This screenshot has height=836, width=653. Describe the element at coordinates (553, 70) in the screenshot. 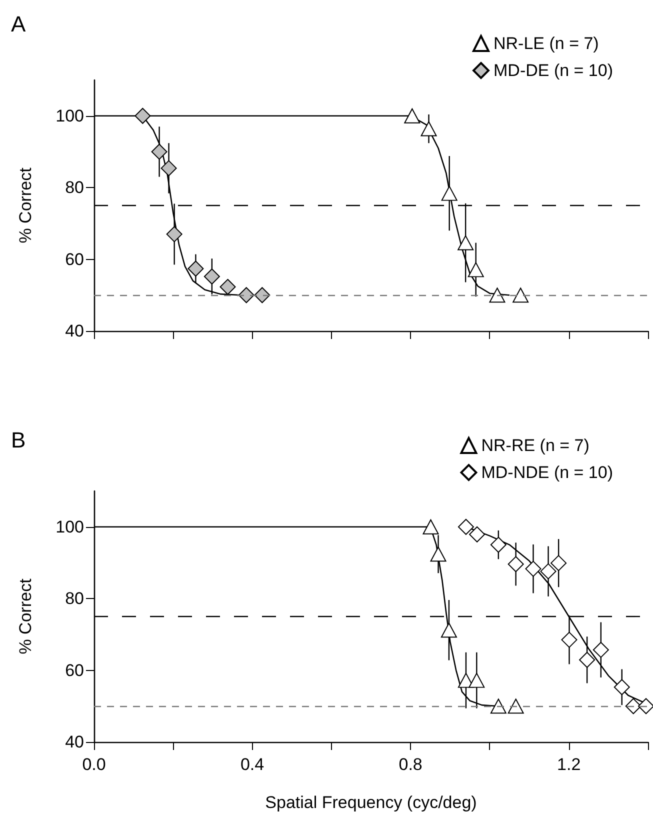

I see `legend-label: MD-DE (n = 10)` at that location.